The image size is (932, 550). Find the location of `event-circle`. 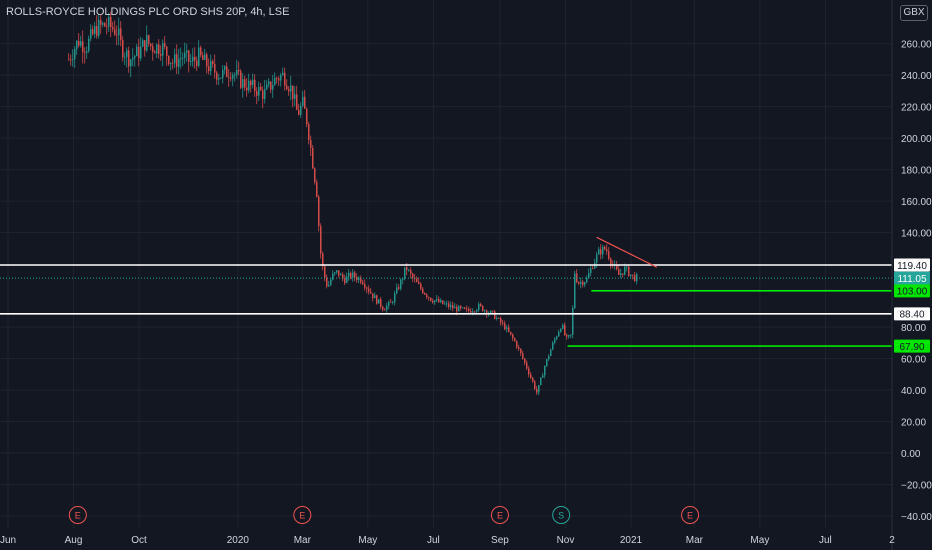

event-circle is located at coordinates (690, 515).